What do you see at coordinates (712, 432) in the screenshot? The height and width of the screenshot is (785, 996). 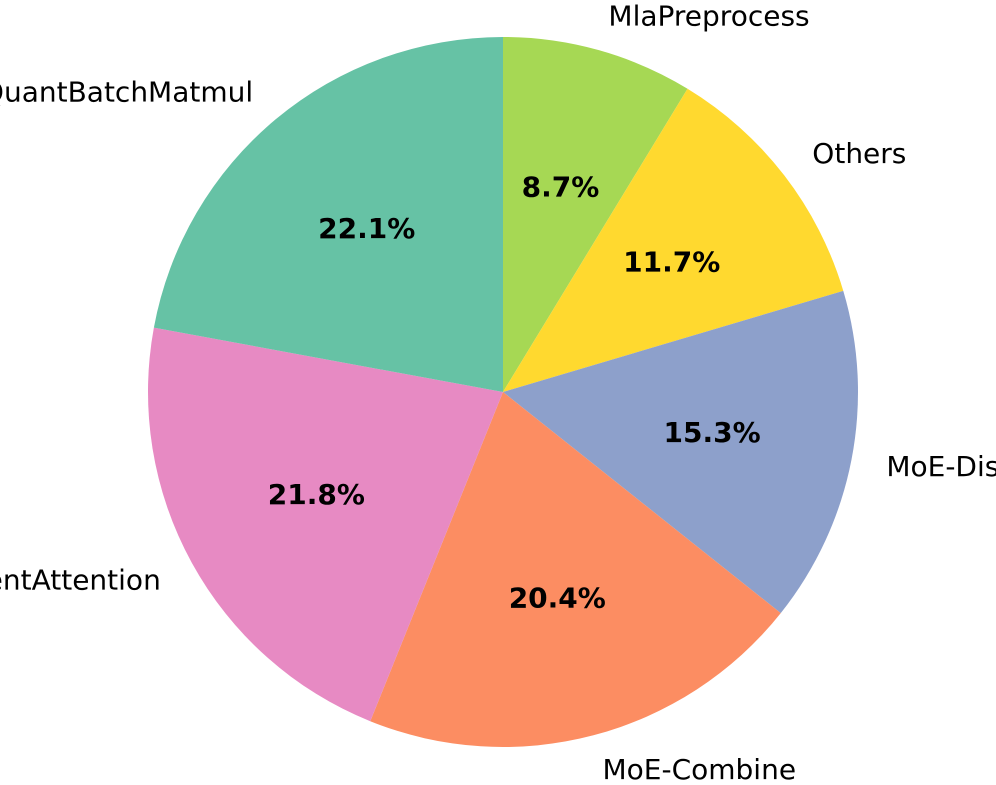 I see `pct-label-moe-dispatch: 15.3%` at bounding box center [712, 432].